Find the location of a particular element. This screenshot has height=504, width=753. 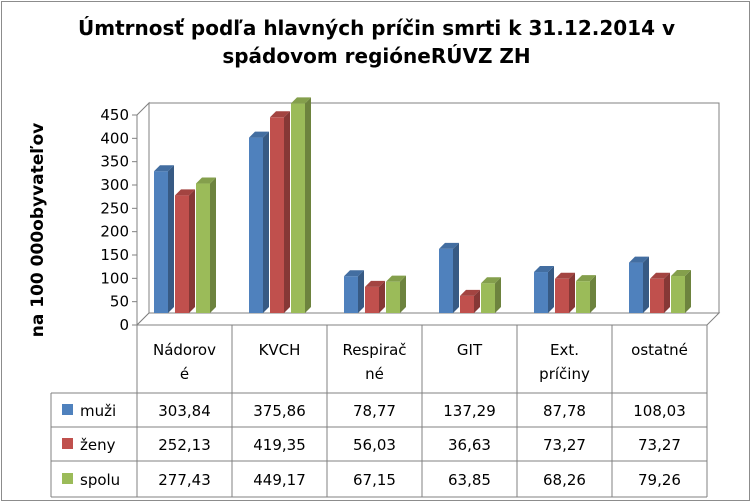

y-tick-label: 50 is located at coordinates (119, 302).